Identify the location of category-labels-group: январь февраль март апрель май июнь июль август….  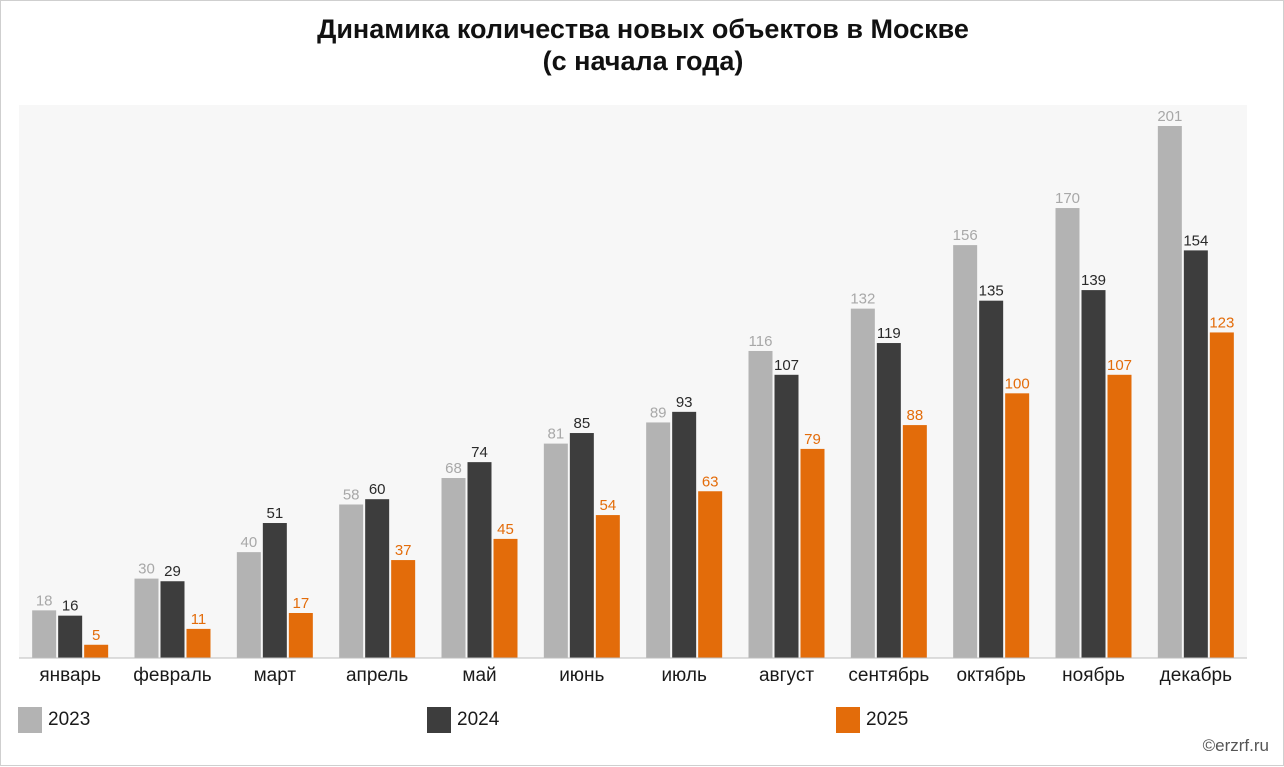
(635, 675).